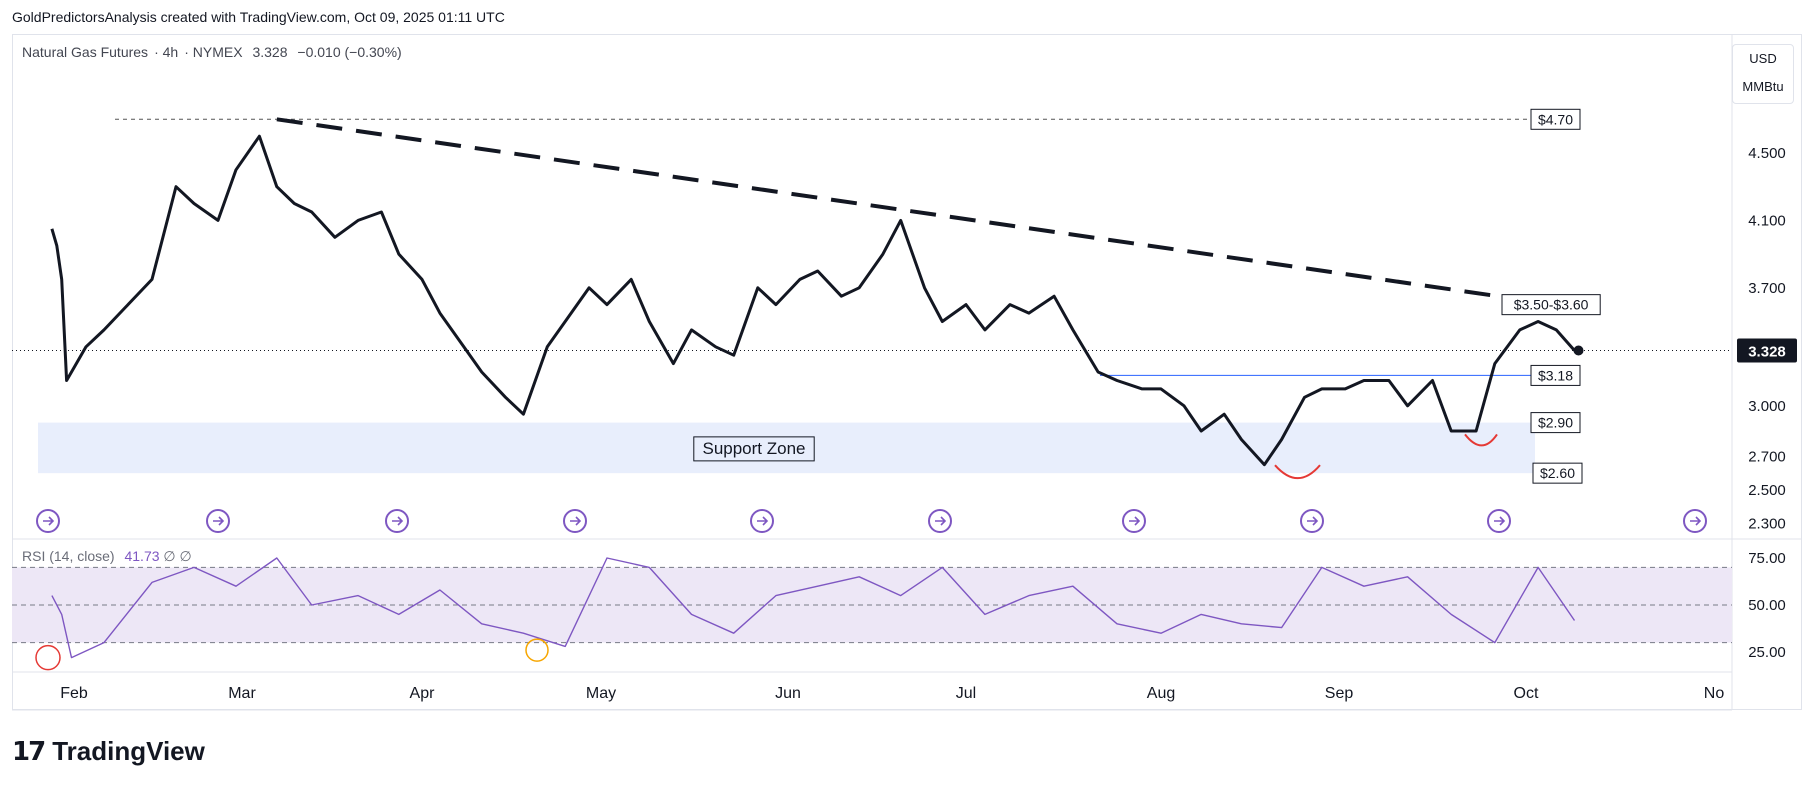 This screenshot has width=1815, height=787. Describe the element at coordinates (1767, 220) in the screenshot. I see `price-tick-label: 4.100` at that location.